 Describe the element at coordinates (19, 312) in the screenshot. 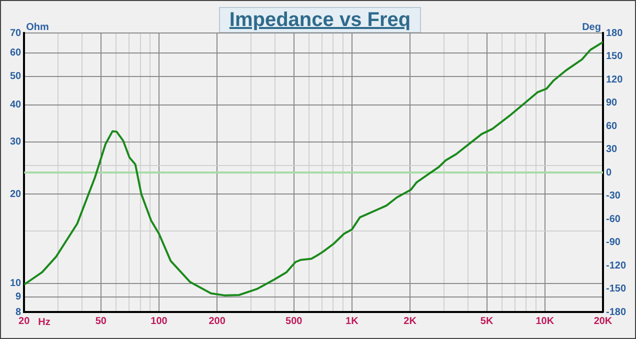

I see `y-tick-label: 8` at that location.